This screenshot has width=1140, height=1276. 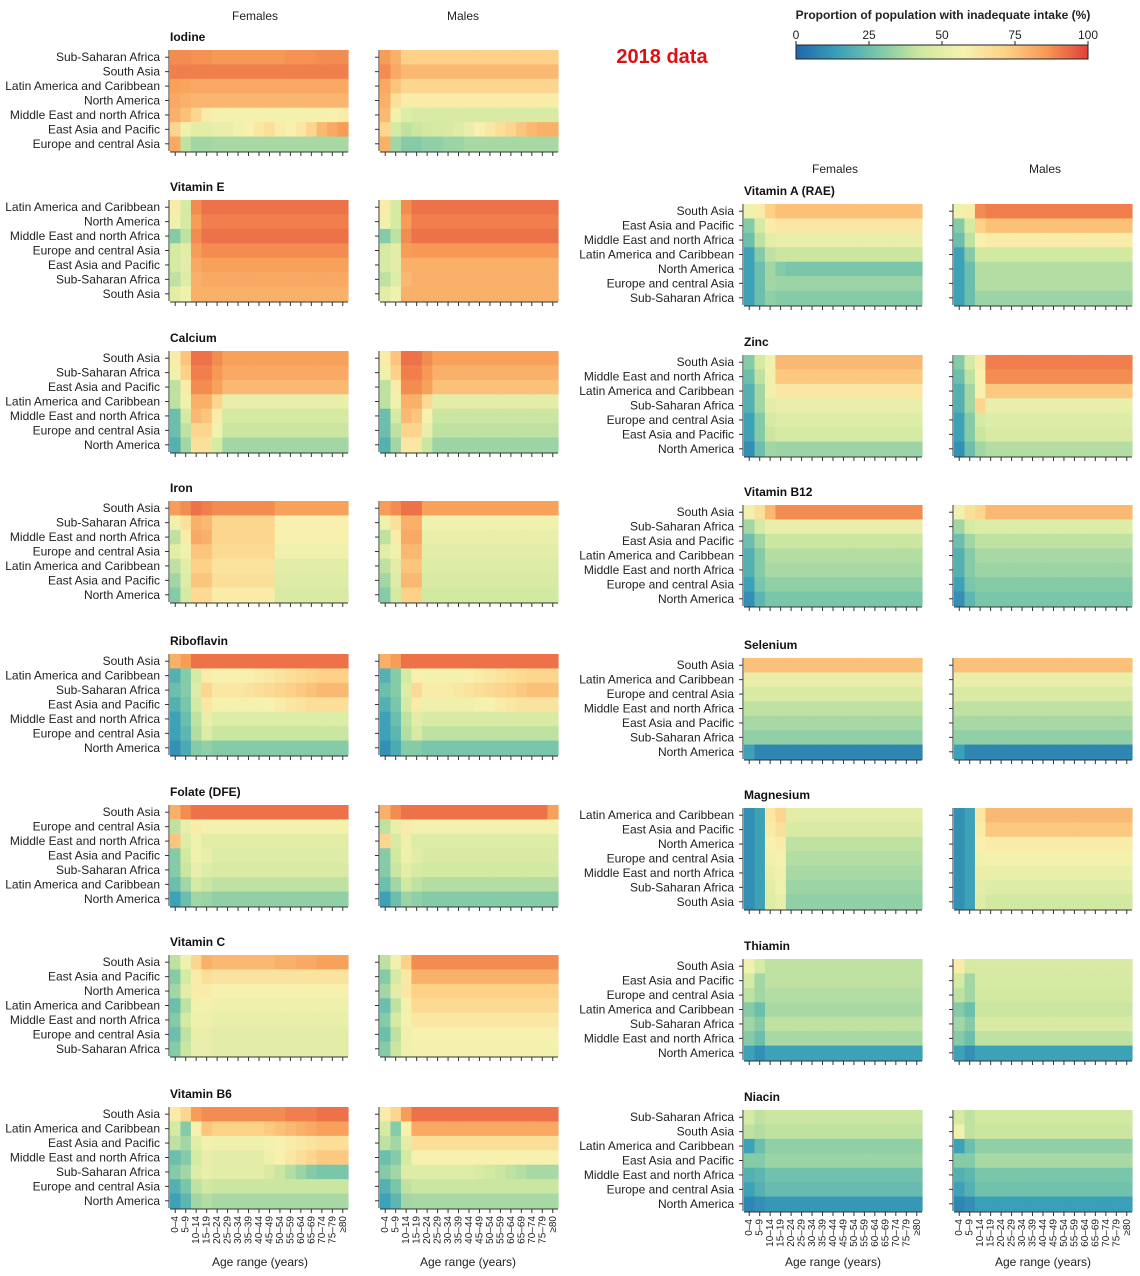 I want to click on x-tick-label: 50–54, so click(x=1064, y=1233).